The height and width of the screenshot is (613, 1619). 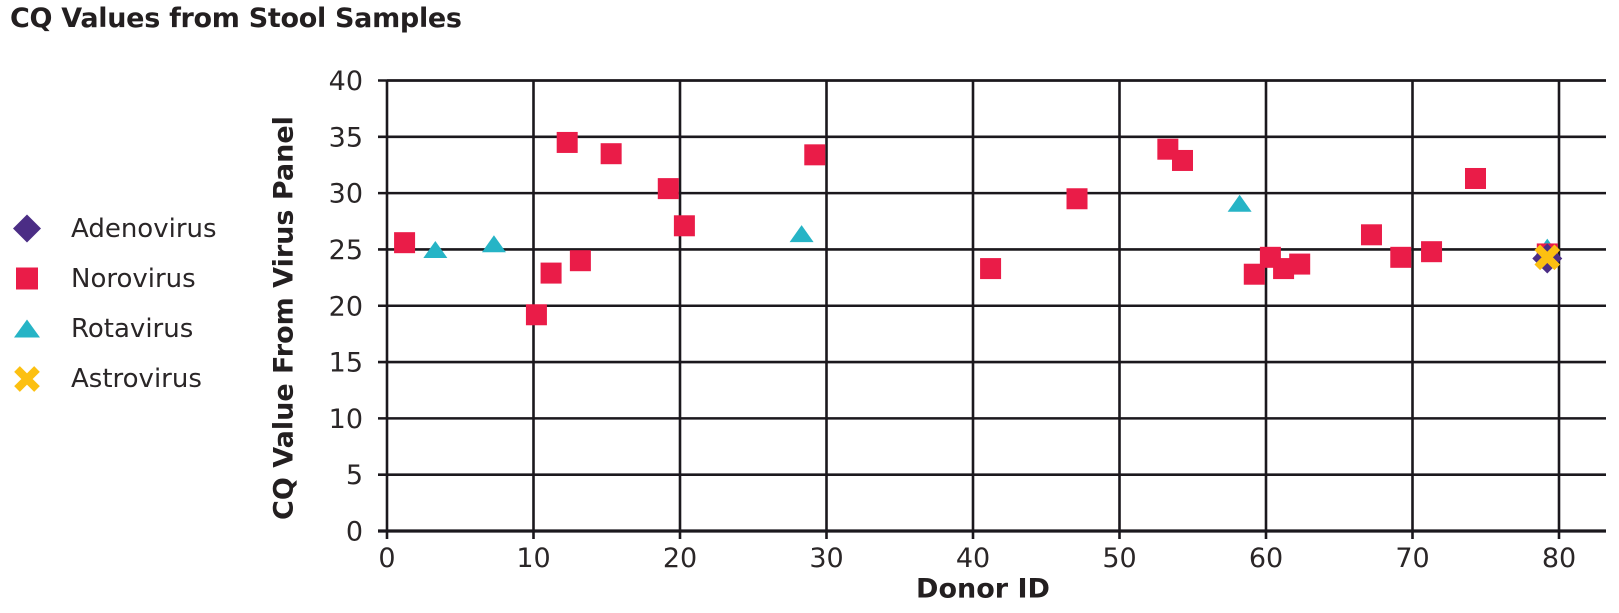 What do you see at coordinates (354, 532) in the screenshot?
I see `y-tick-label: 0` at bounding box center [354, 532].